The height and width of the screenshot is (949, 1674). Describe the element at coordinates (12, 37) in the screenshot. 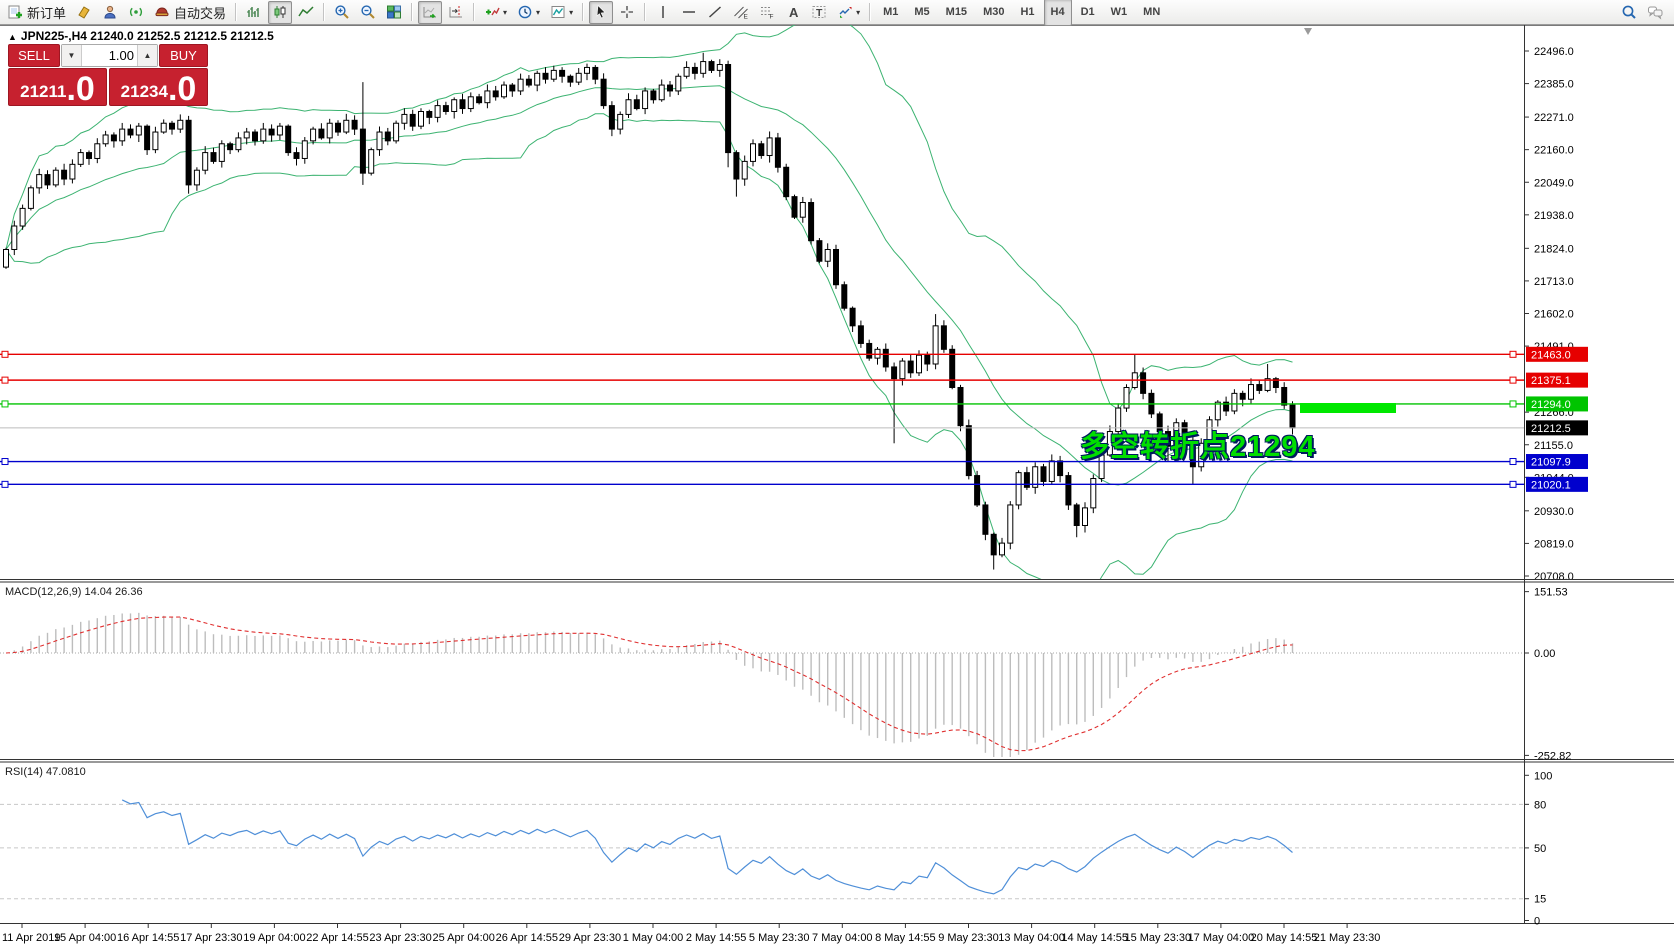

I see `chart-collapse-icon: ▲` at that location.